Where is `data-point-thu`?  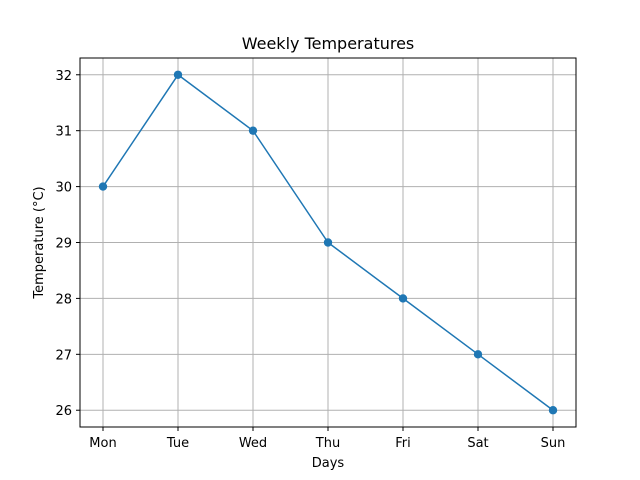
data-point-thu is located at coordinates (328, 242).